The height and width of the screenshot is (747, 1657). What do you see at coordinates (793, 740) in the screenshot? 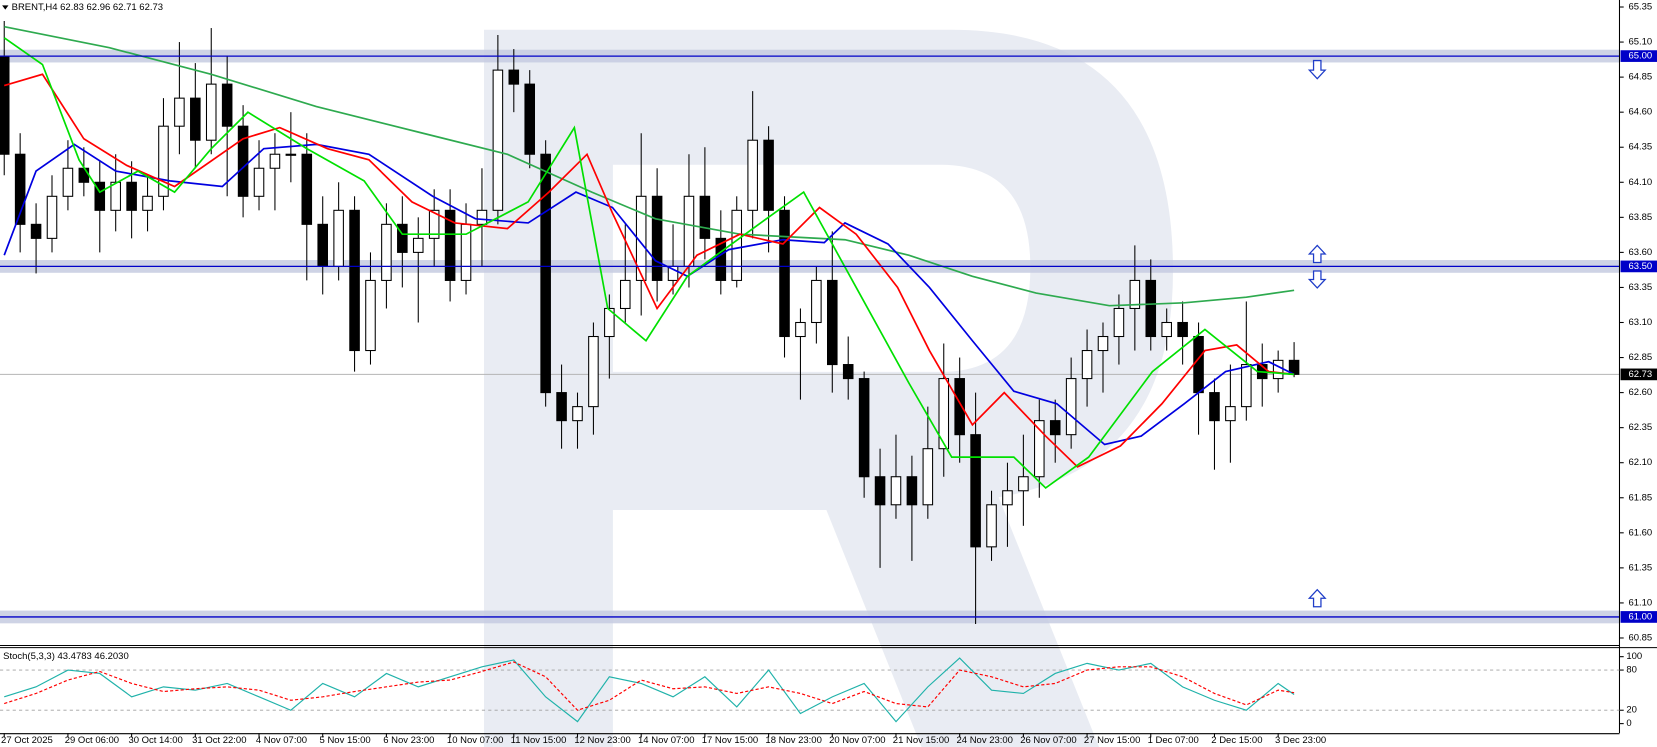
I see `x-tick-label: 18 Nov 23:00` at bounding box center [793, 740].